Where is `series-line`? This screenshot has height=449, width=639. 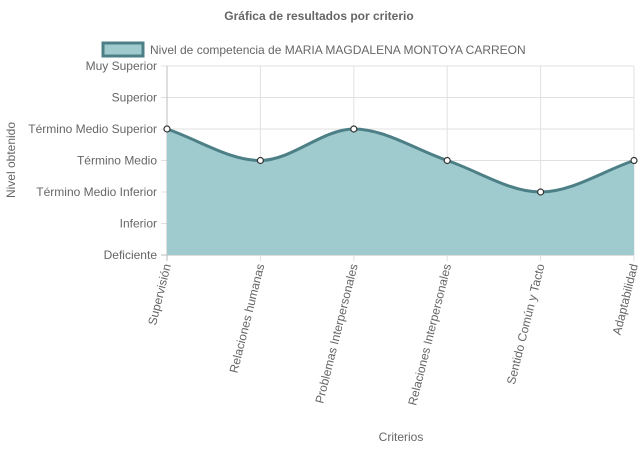 series-line is located at coordinates (400, 160).